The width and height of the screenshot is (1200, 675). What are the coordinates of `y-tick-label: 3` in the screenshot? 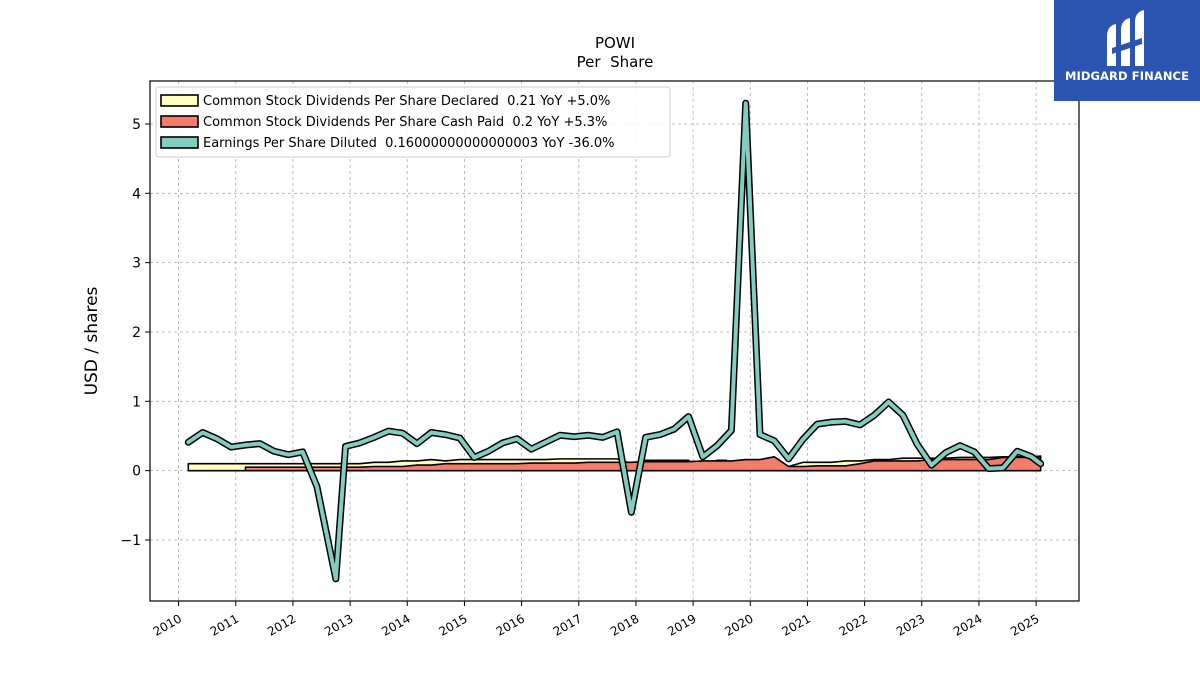 It's located at (136, 264).